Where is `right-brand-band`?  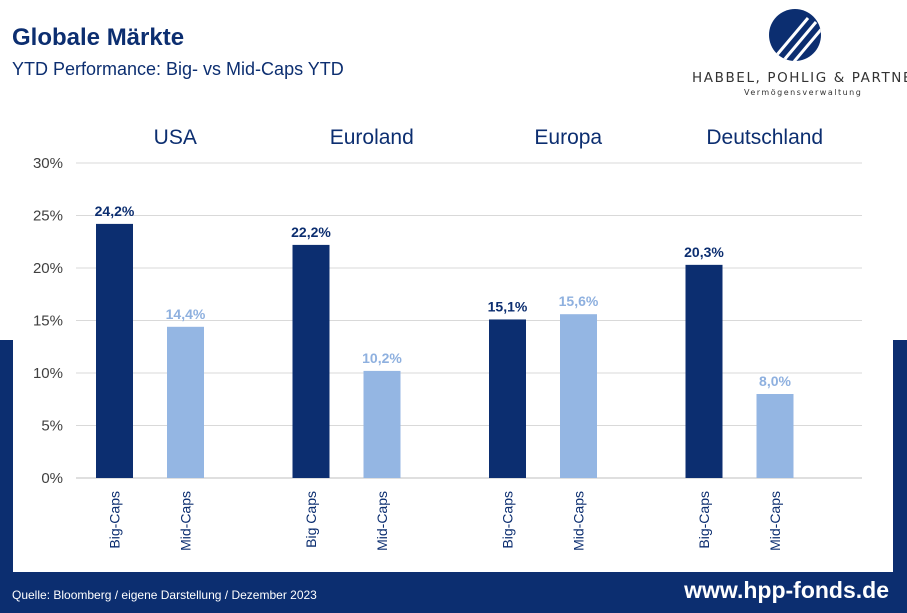
right-brand-band is located at coordinates (900, 456).